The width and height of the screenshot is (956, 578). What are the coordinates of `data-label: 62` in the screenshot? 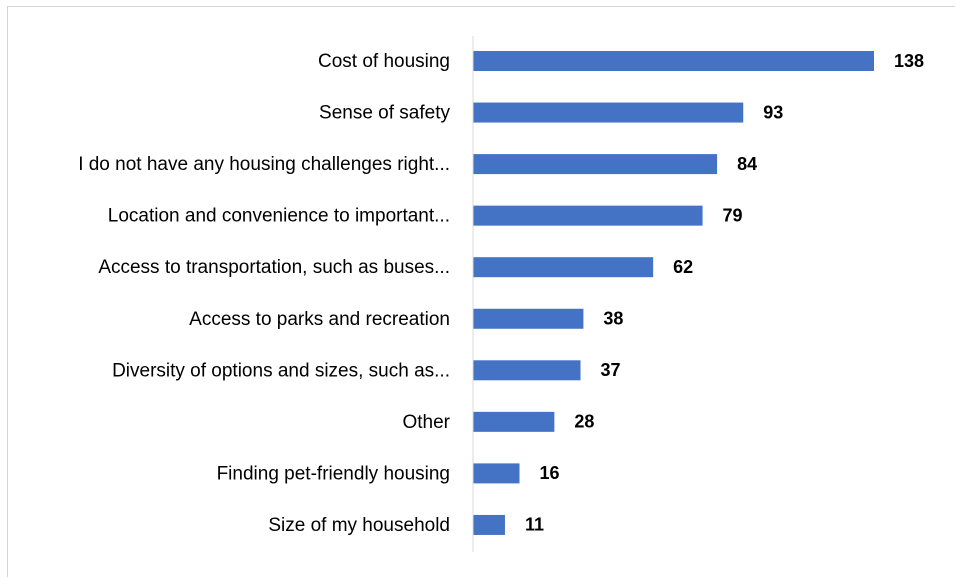 It's located at (683, 267).